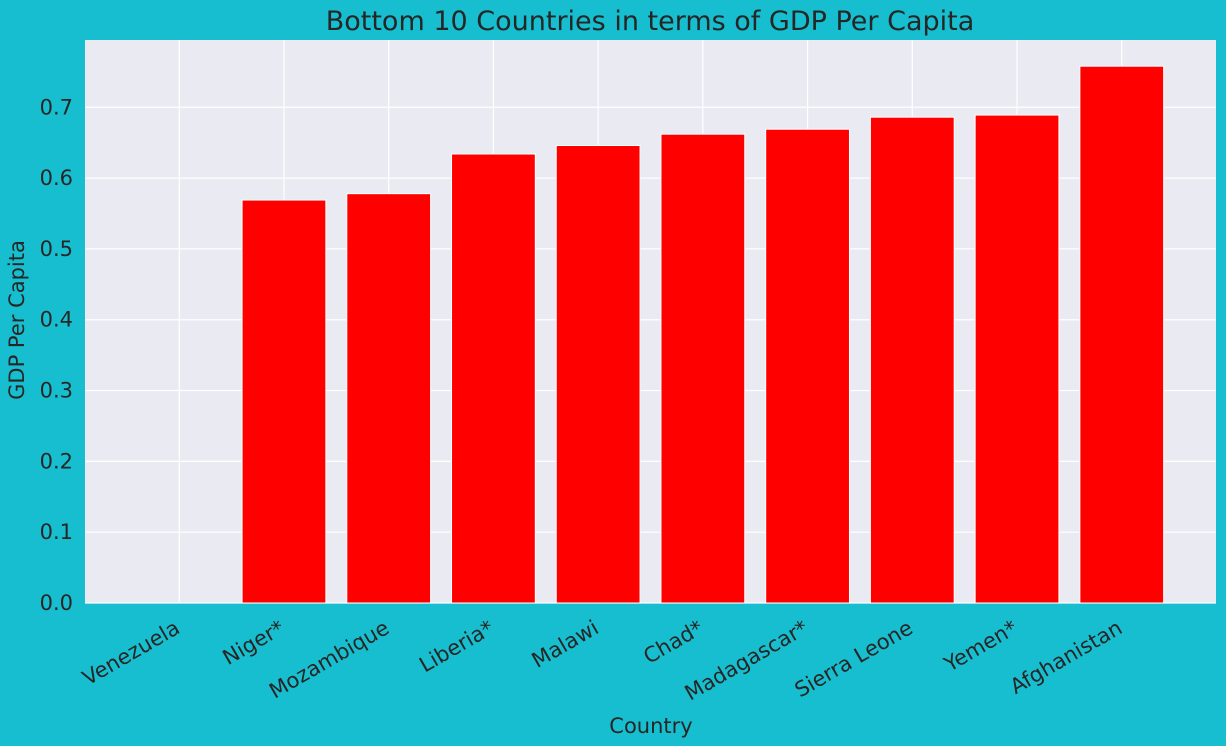  I want to click on y-tick-label: 0.3, so click(56, 391).